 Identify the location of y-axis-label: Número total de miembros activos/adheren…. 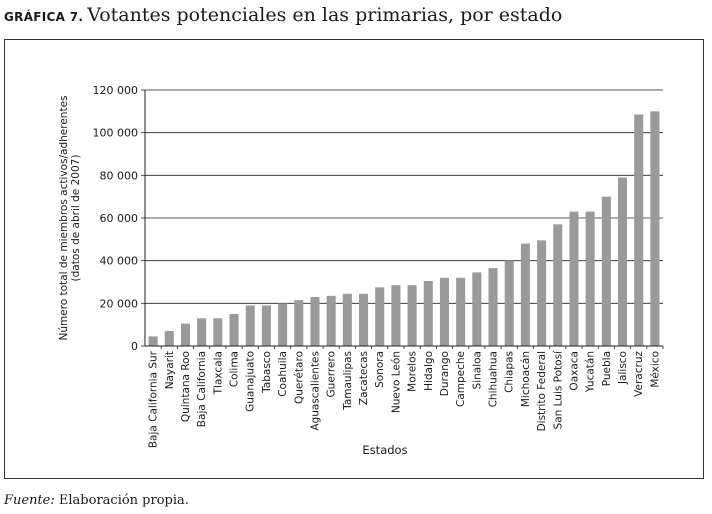
(70, 217).